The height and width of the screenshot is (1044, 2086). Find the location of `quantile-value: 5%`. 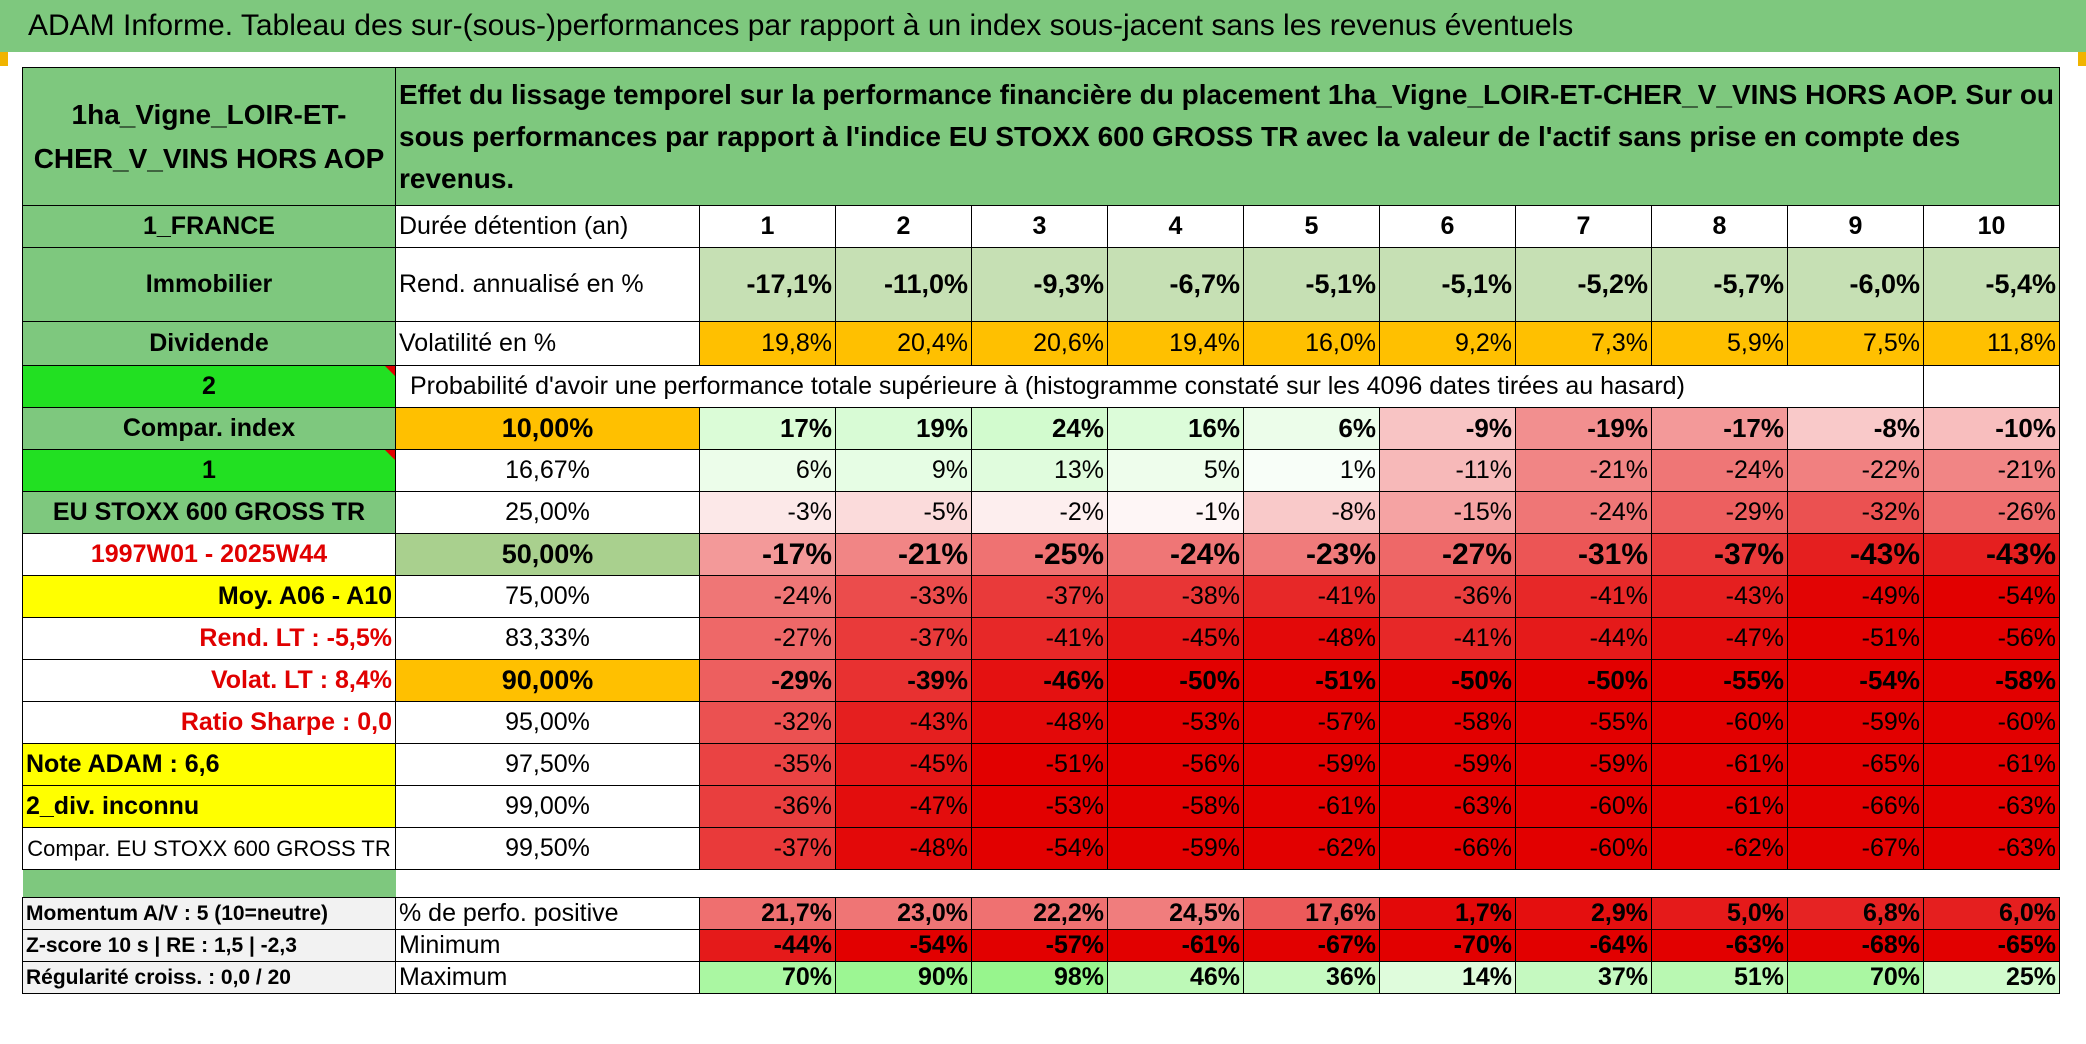

quantile-value: 5% is located at coordinates (1175, 470).